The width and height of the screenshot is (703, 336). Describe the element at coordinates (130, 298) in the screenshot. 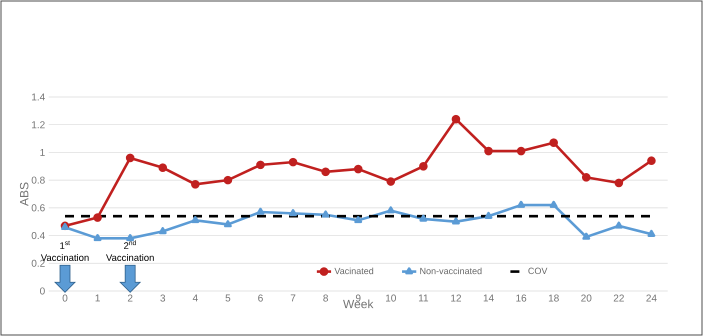

I see `x-tick-label: 2` at that location.